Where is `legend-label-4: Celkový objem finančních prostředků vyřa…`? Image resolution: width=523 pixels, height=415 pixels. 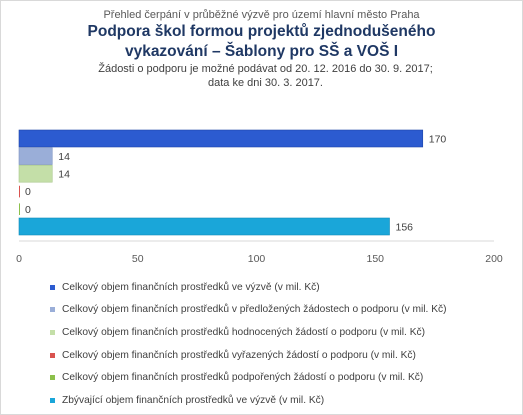
legend-label-4: Celkový objem finančních prostředků vyřa… is located at coordinates (239, 355).